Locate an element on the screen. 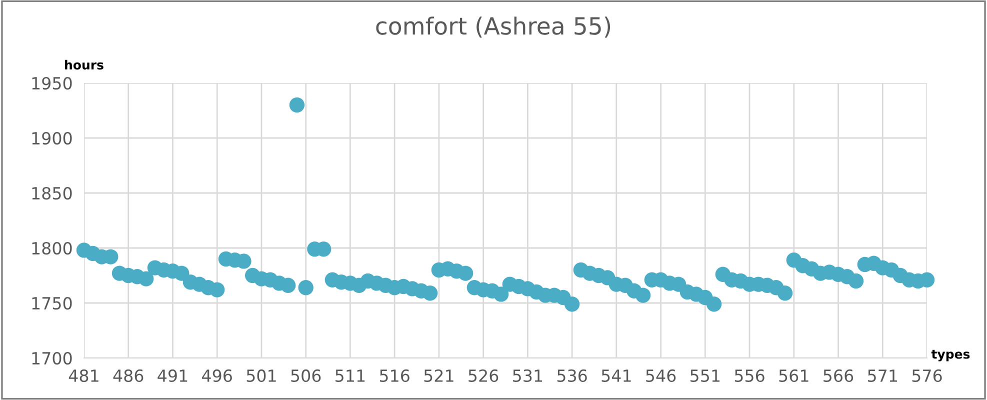  y-tick-label: 1750 is located at coordinates (52, 303).